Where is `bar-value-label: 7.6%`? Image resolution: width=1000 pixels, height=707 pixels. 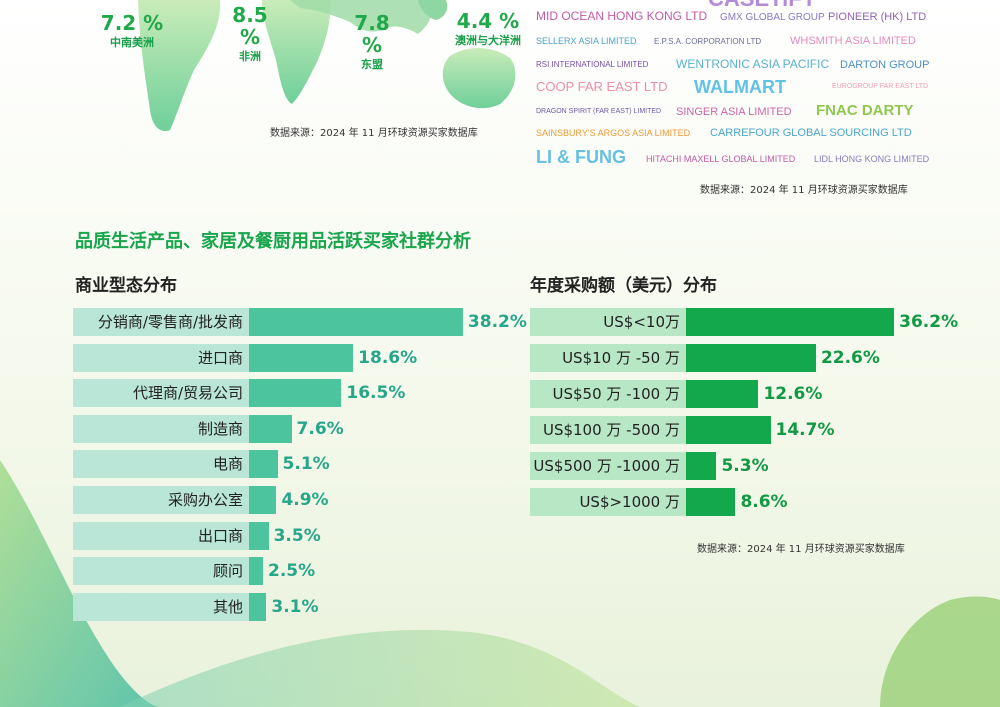 bar-value-label: 7.6% is located at coordinates (320, 428).